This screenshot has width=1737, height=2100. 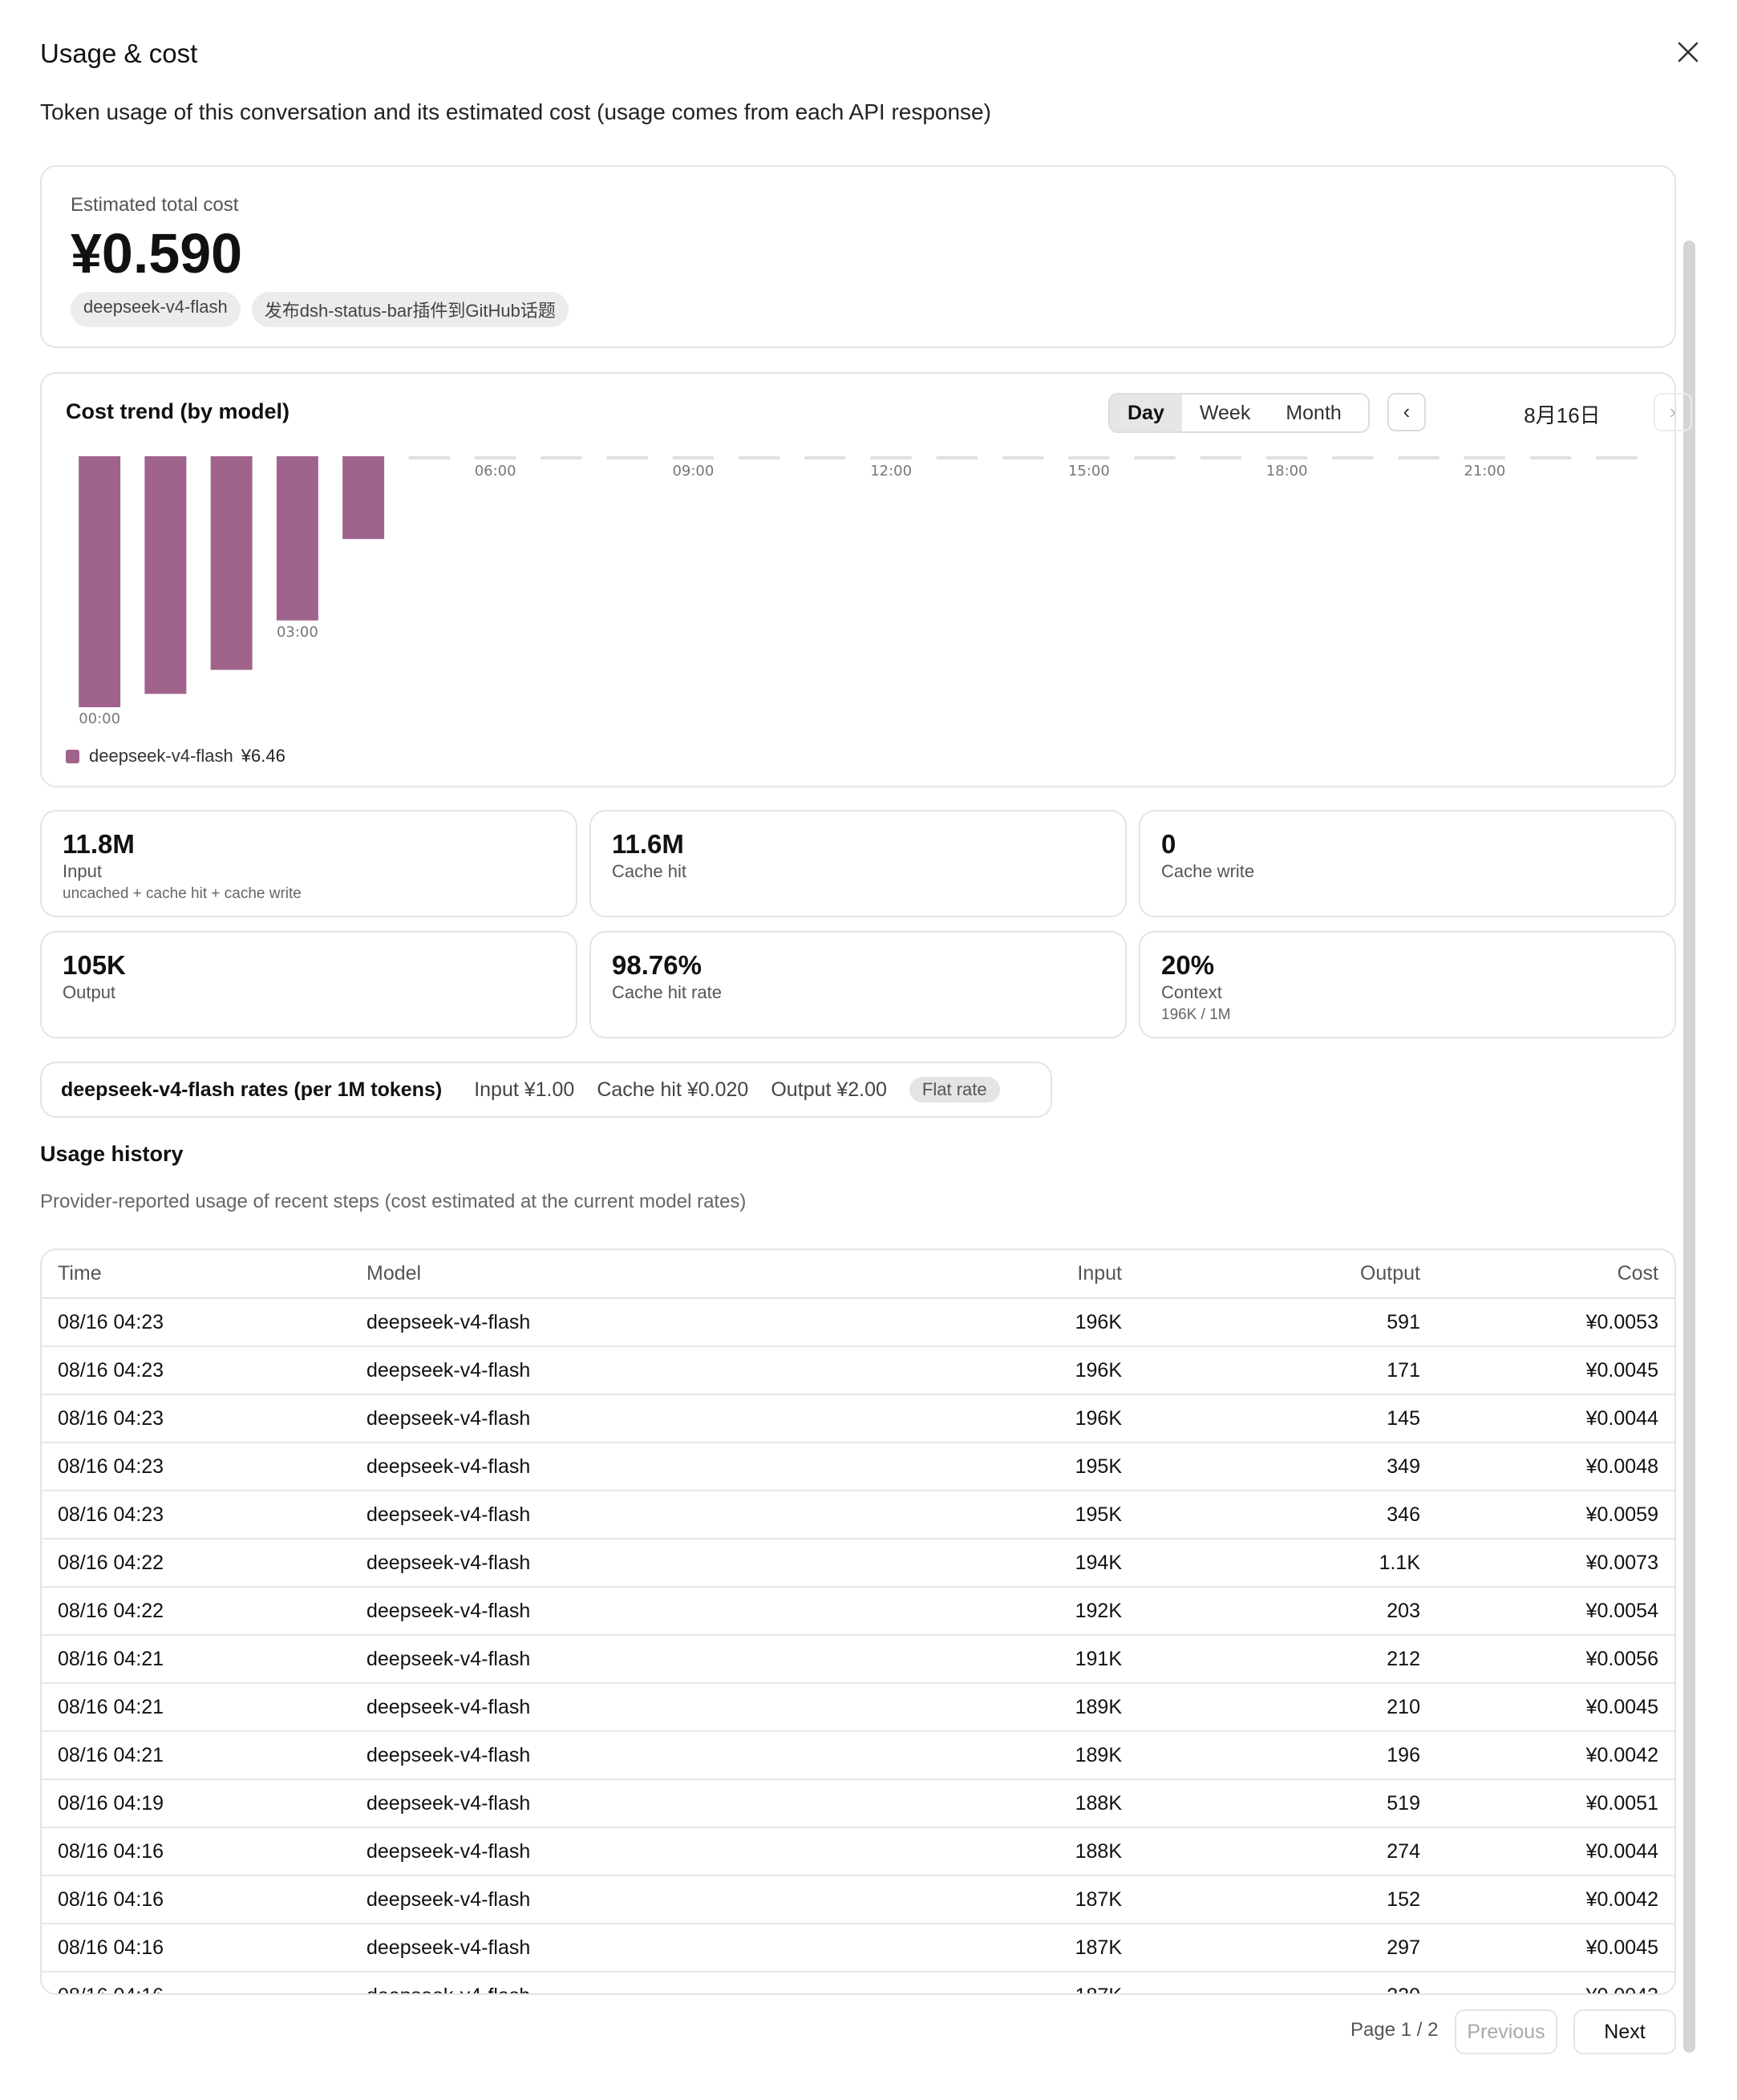 I want to click on bar-empty-13:00, so click(x=957, y=458).